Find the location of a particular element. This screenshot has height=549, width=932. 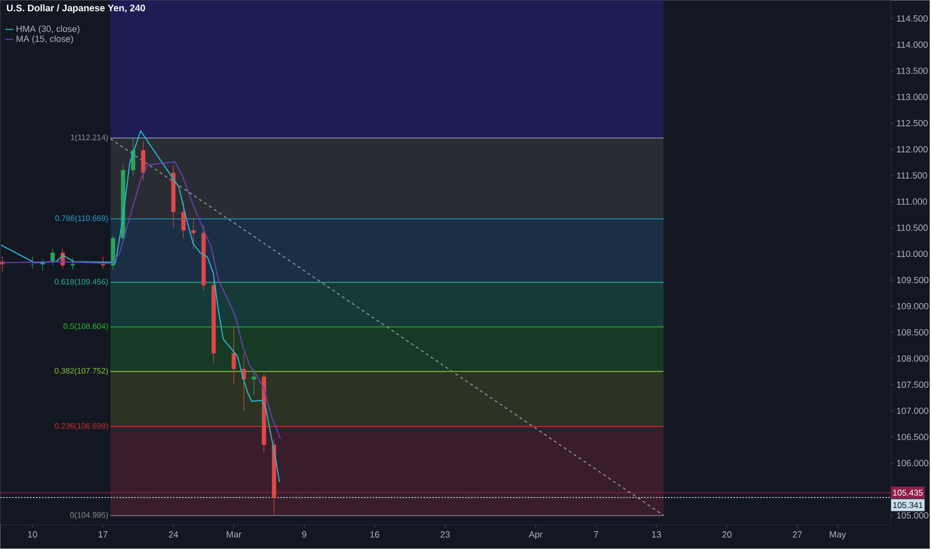

y-tick-label: 114.000 is located at coordinates (912, 45).